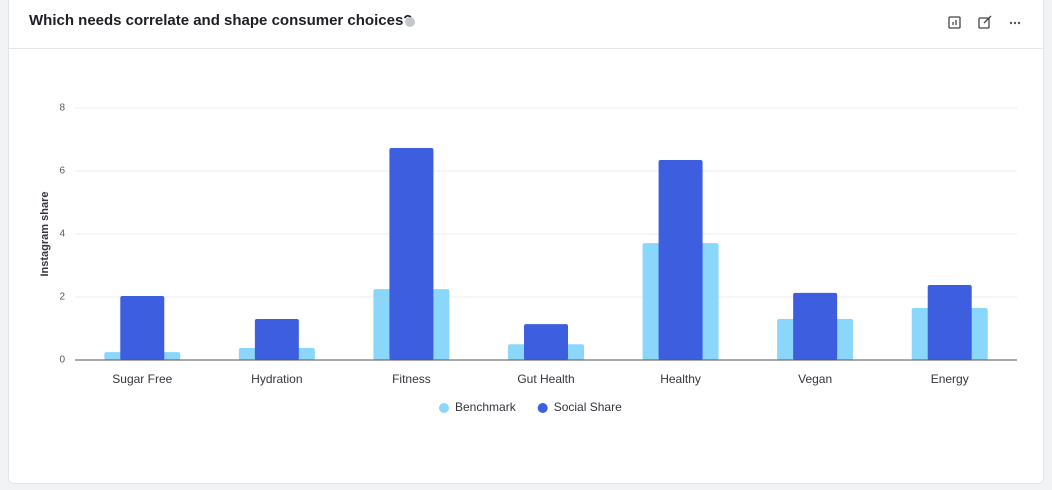  What do you see at coordinates (545, 379) in the screenshot?
I see `x-tick-label: Gut Health` at bounding box center [545, 379].